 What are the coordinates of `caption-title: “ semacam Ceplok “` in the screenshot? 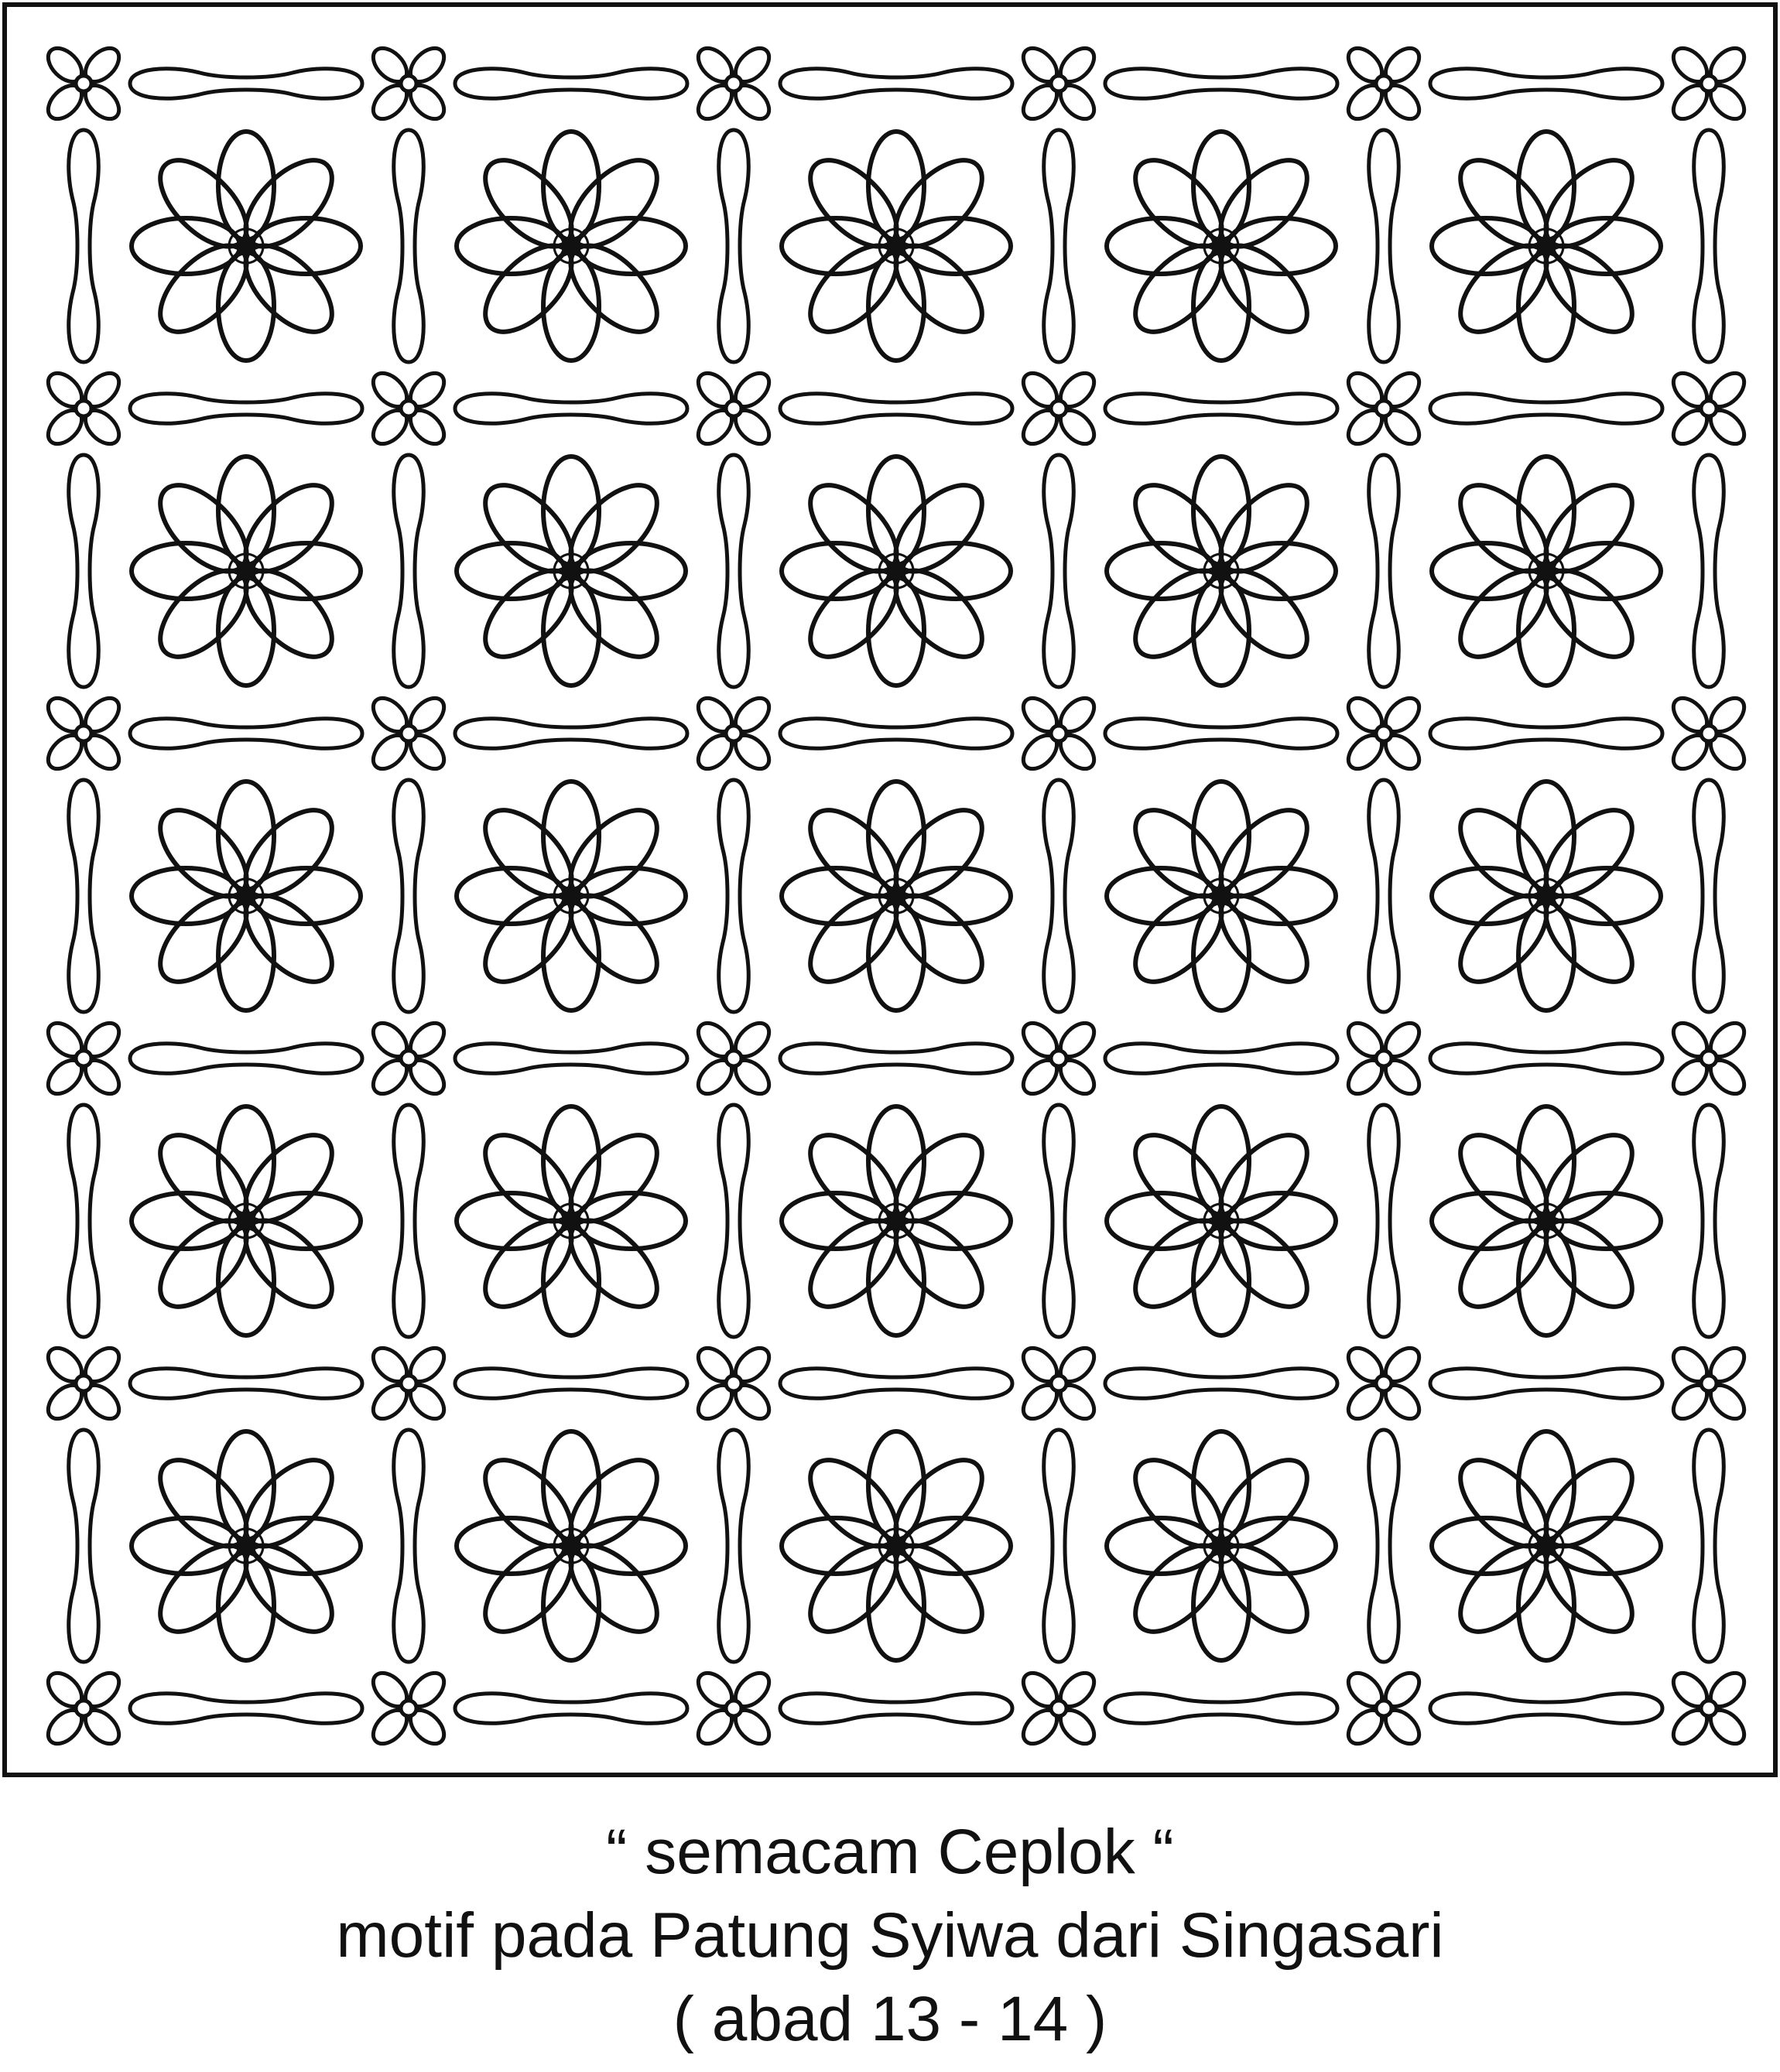 It's located at (890, 1852).